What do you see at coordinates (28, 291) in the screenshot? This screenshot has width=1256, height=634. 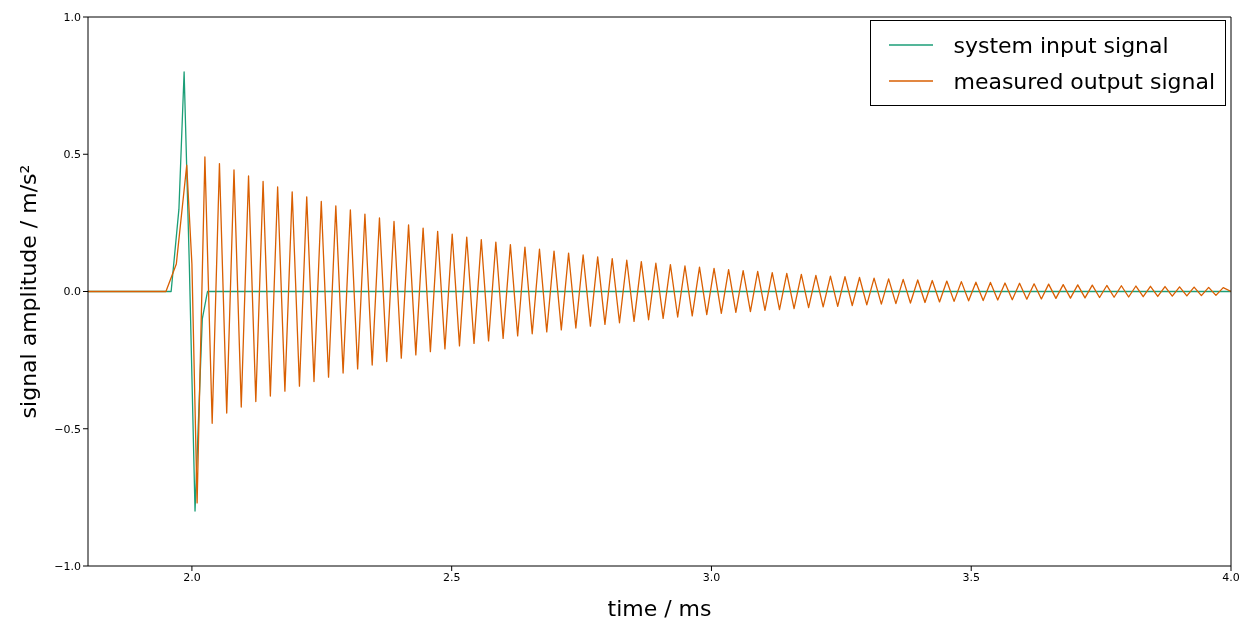 I see `y-axis-title: signal amplitude / m/s²` at bounding box center [28, 291].